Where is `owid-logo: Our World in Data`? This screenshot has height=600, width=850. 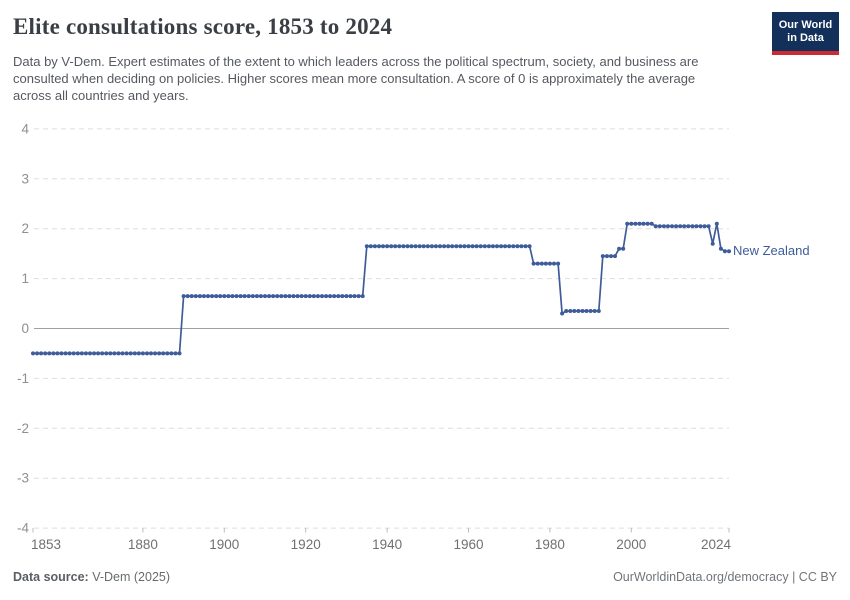
owid-logo: Our World in Data is located at coordinates (805, 33).